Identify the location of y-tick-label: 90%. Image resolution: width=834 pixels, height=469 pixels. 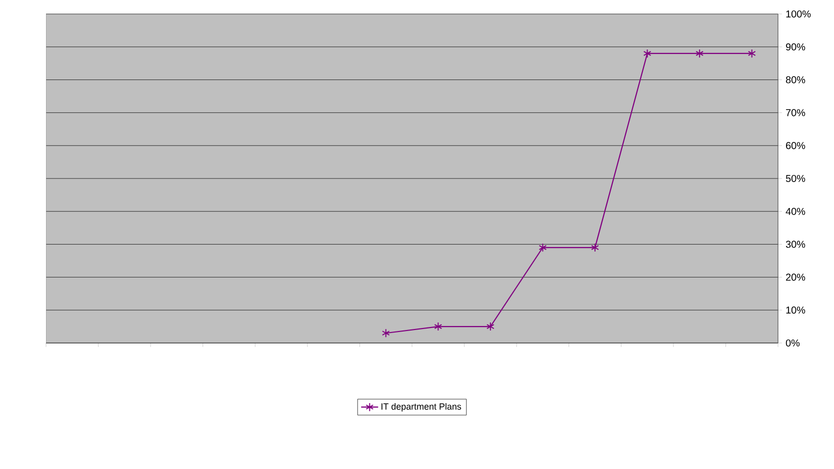
(796, 46).